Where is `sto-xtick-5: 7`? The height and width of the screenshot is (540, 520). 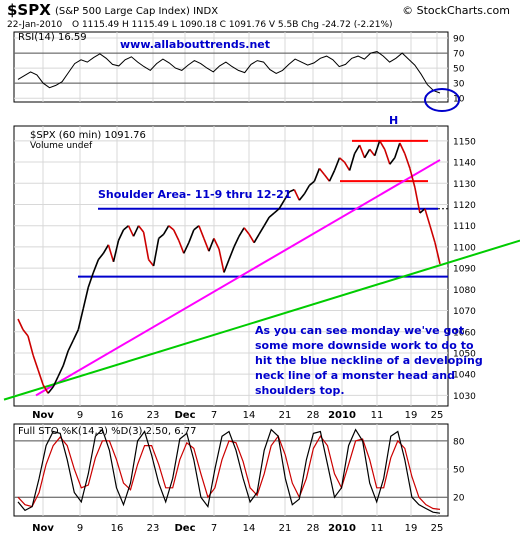
sto-xtick-5: 7 is located at coordinates (214, 528).